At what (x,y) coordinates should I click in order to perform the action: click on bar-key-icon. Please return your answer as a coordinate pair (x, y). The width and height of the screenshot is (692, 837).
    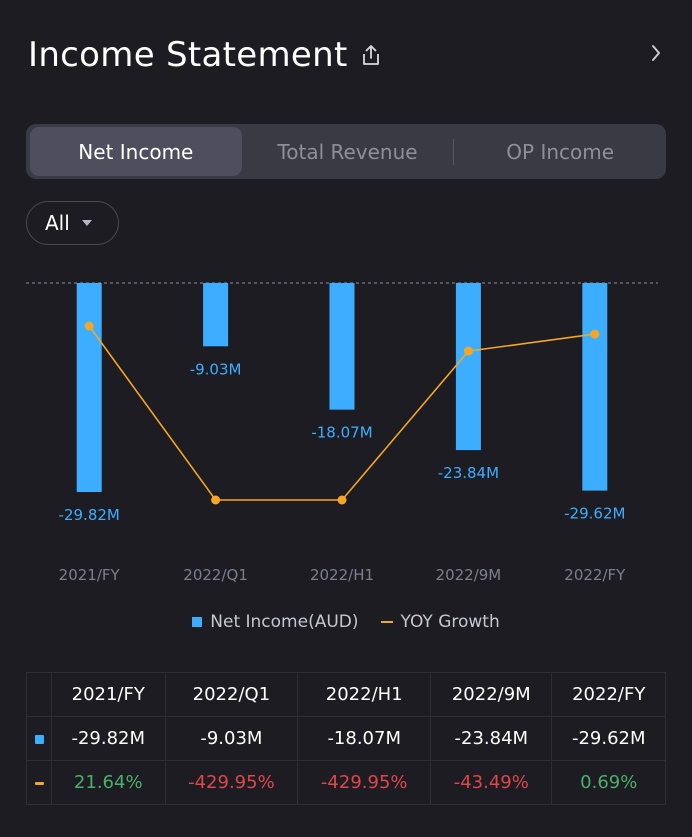
    Looking at the image, I should click on (39, 739).